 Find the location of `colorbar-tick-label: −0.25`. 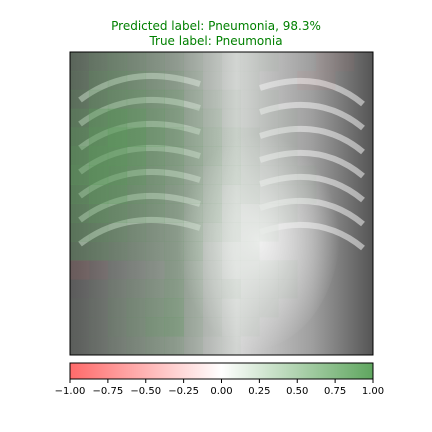

colorbar-tick-label: −0.25 is located at coordinates (183, 391).